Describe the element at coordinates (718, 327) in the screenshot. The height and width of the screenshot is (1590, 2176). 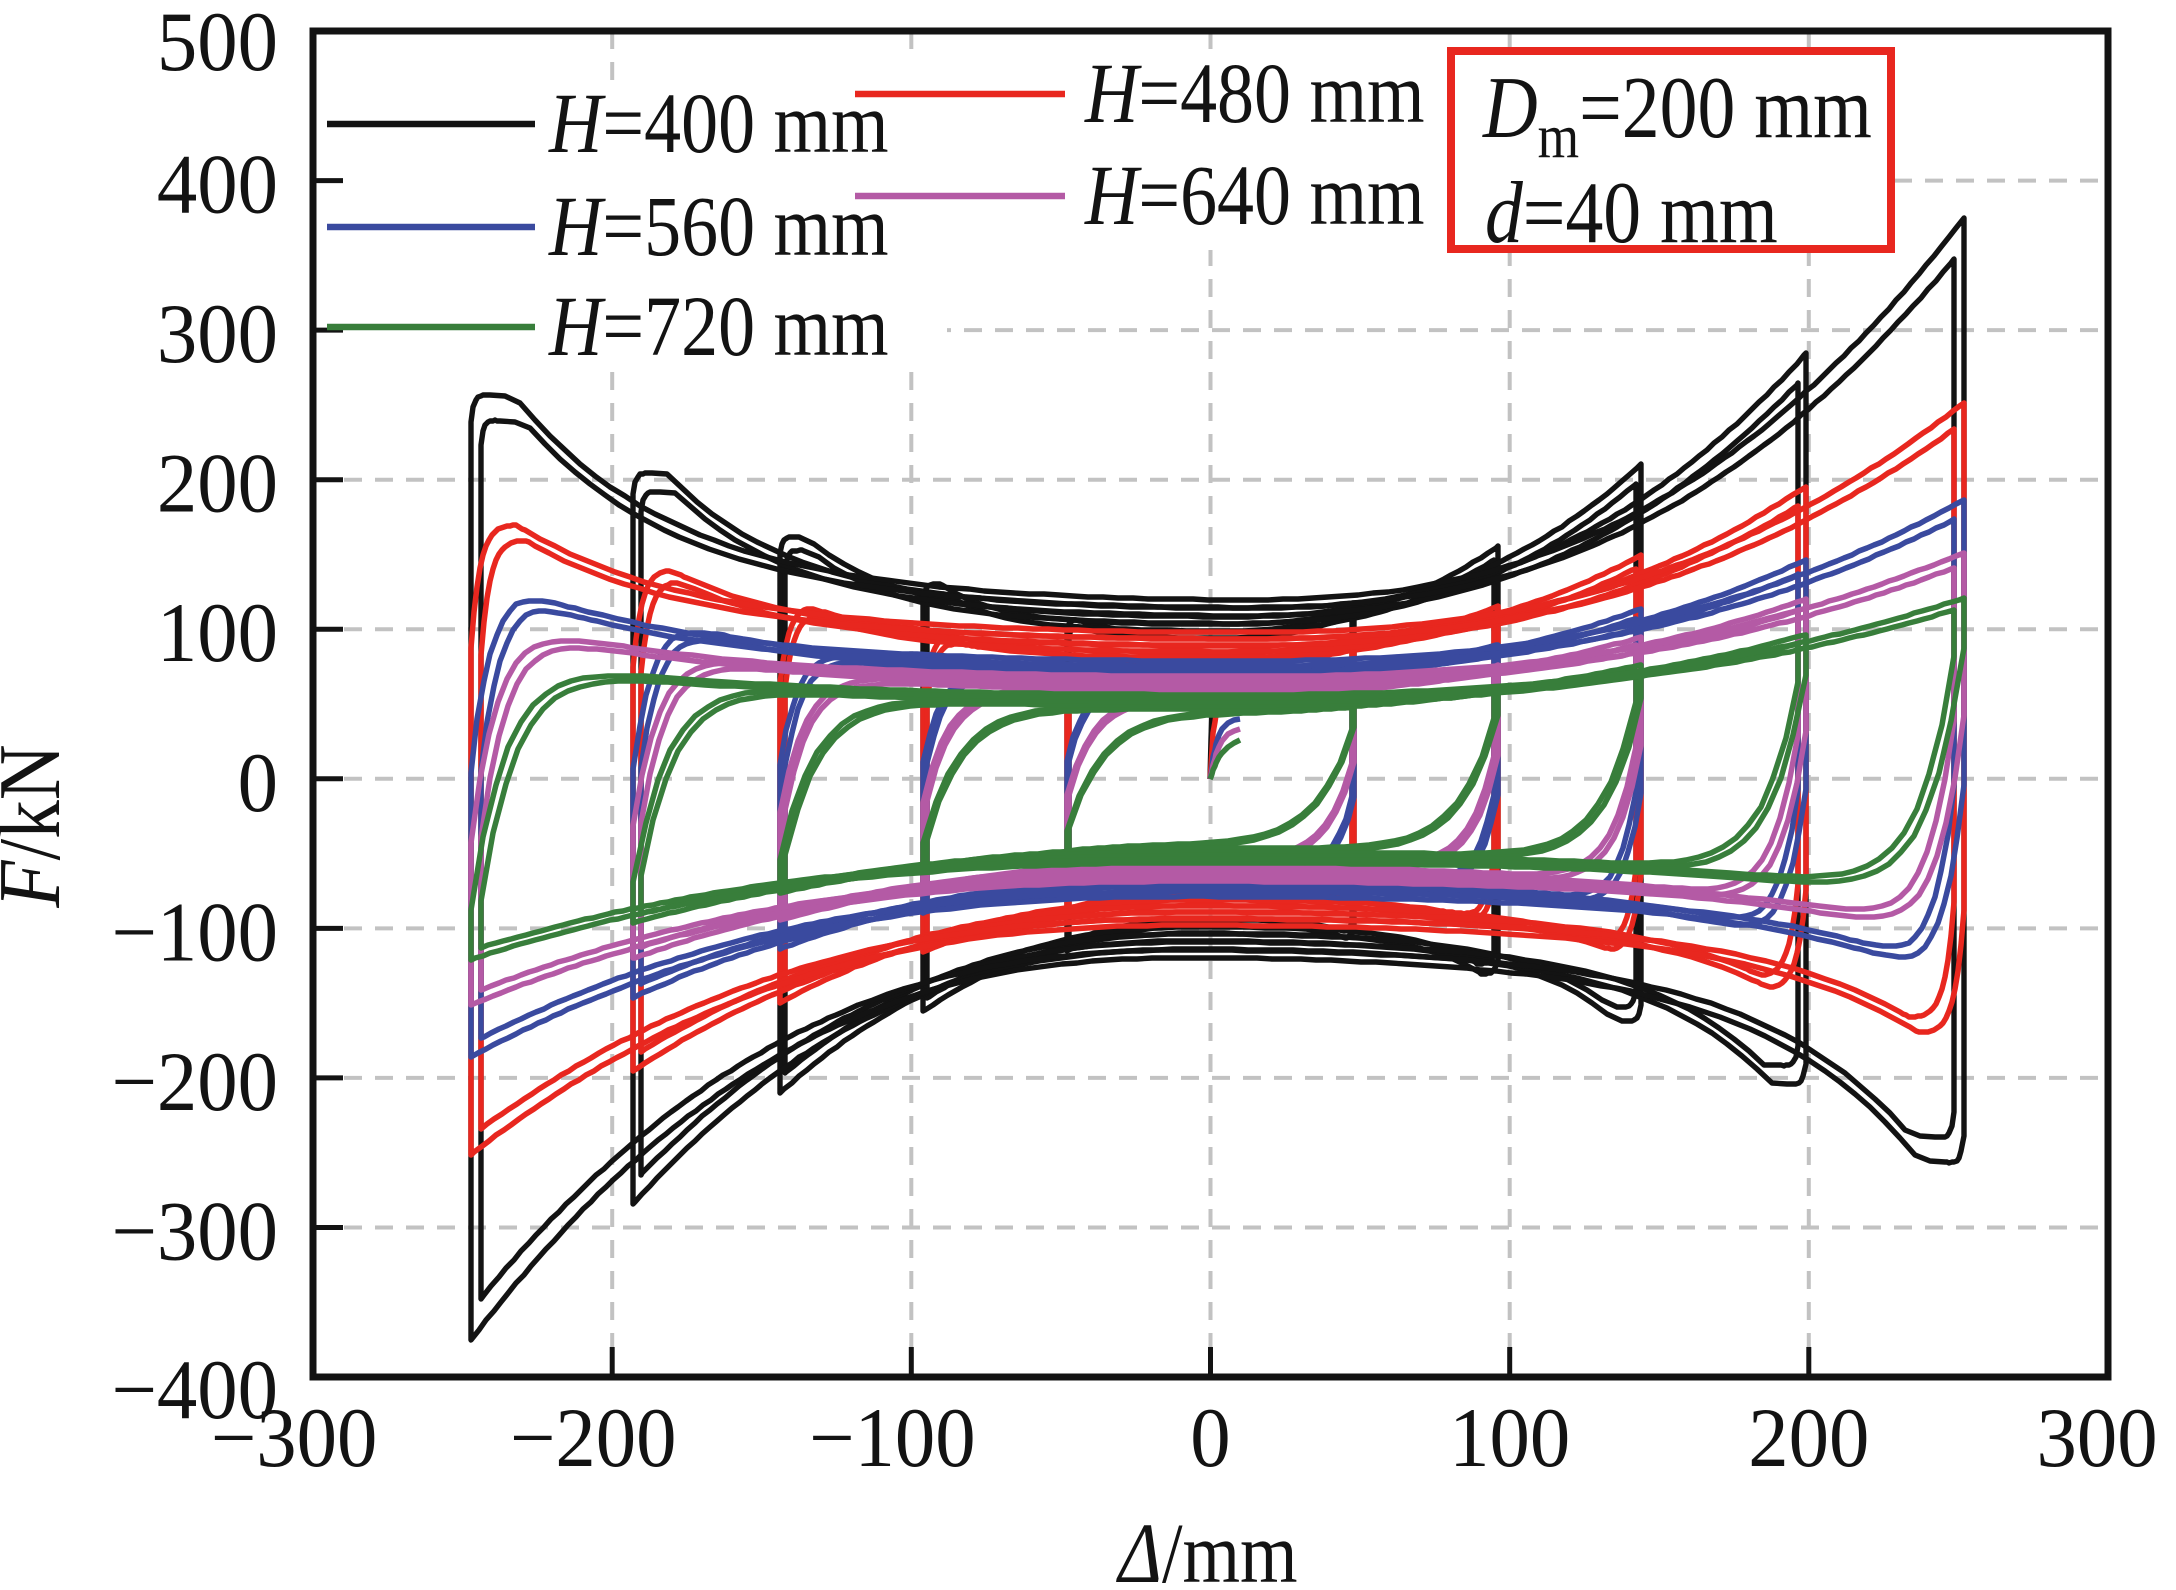
I see `svg-text: H=720 mm` at that location.